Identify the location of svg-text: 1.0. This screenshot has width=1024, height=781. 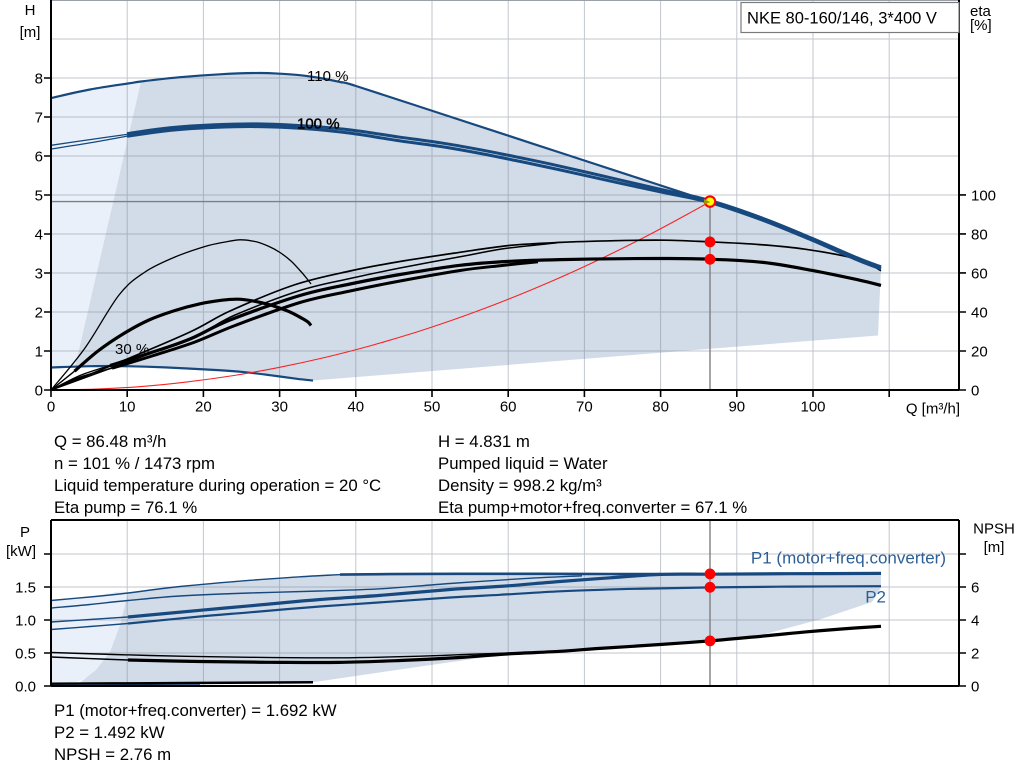
(25, 621).